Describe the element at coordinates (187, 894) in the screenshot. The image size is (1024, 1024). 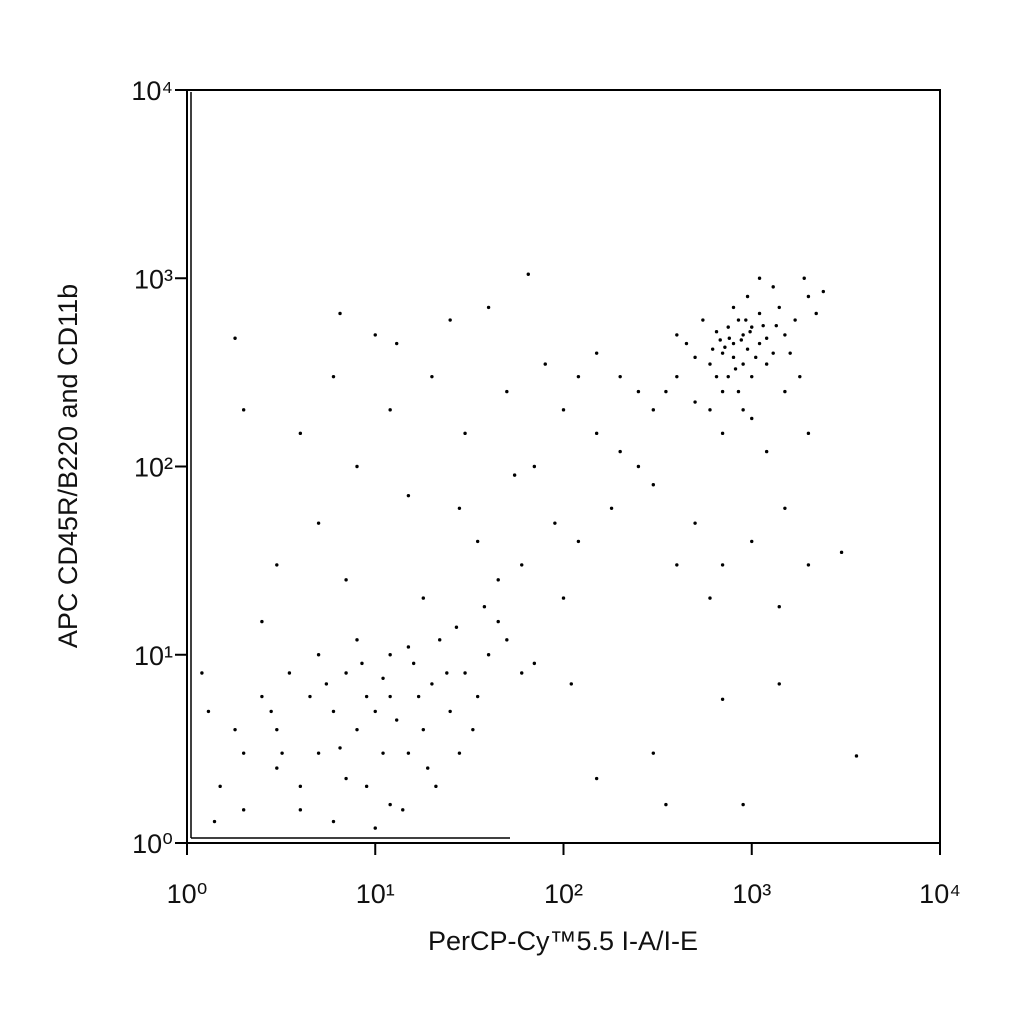
I see `x-tick-label: 10⁰` at that location.